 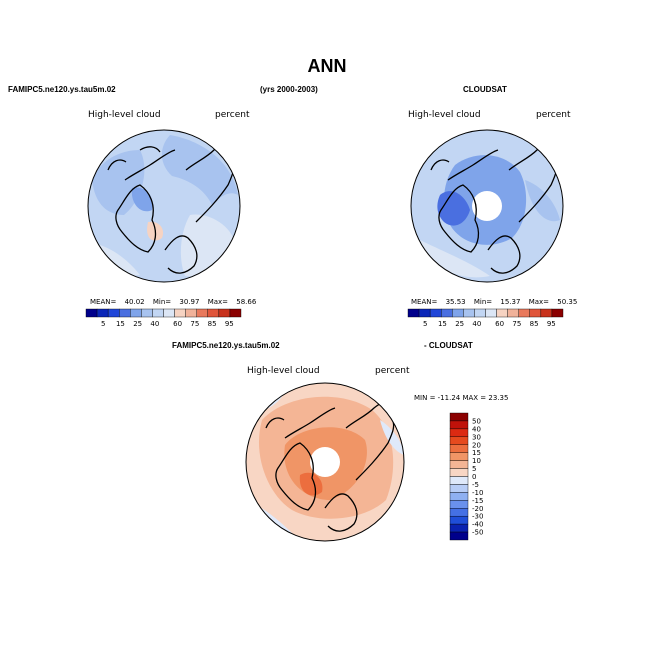 I want to click on model-colorbar-label: 85, so click(x=212, y=324).